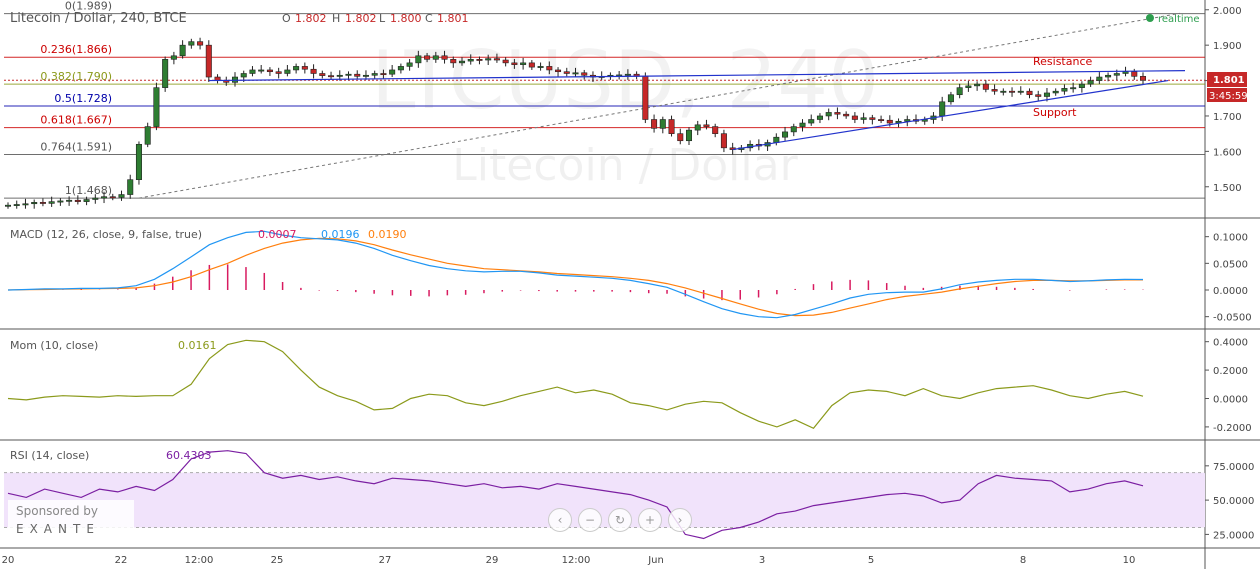  I want to click on rsi-title: RSI (14, close), so click(49, 455).